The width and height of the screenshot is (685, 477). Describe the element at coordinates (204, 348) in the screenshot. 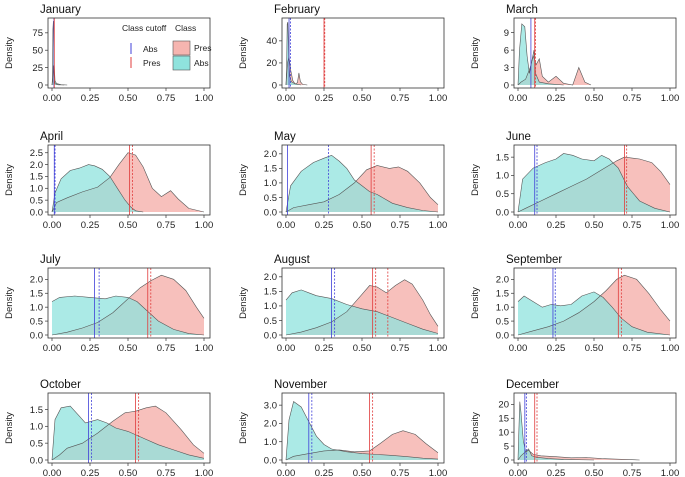

I see `x-tick-label-july: 1.00` at that location.